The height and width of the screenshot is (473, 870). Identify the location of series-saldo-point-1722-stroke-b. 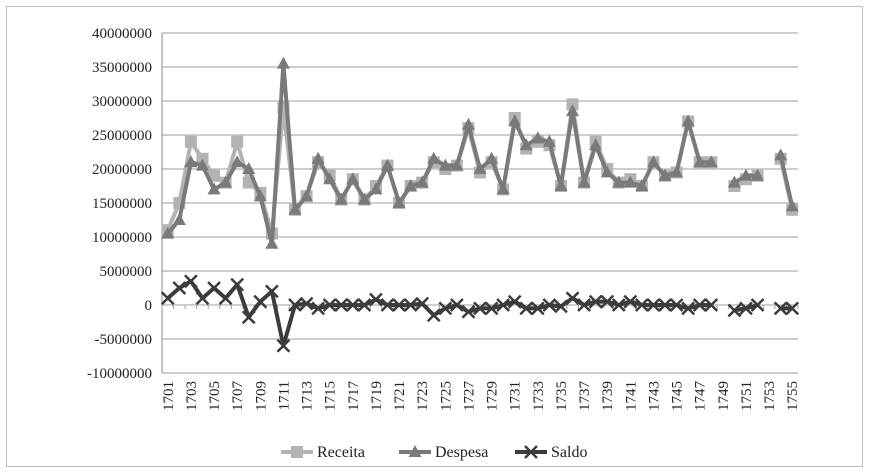
(410, 305).